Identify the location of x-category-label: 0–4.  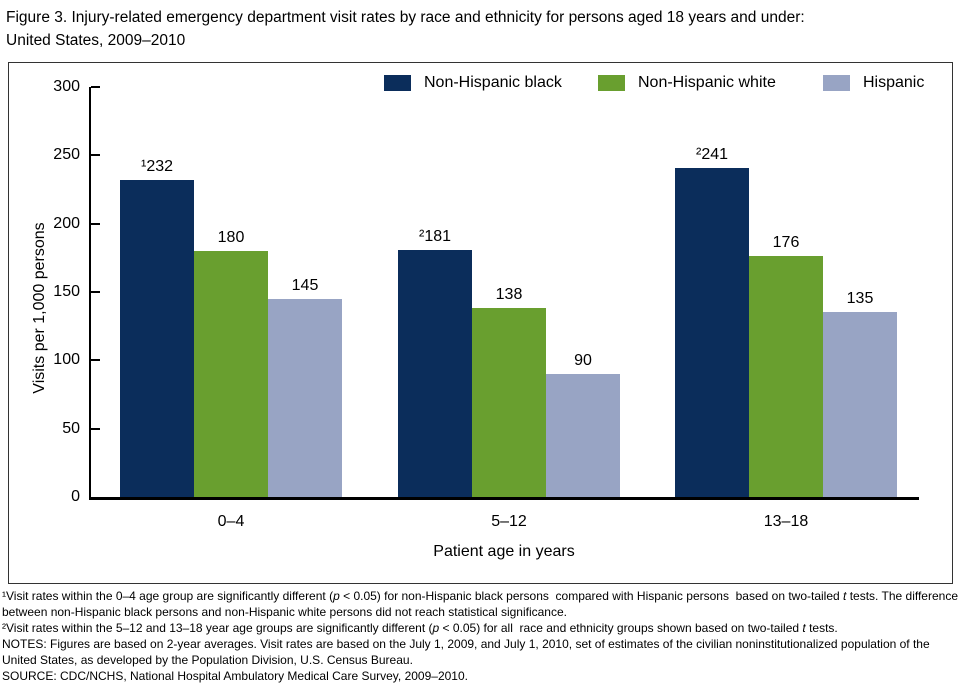
(231, 521).